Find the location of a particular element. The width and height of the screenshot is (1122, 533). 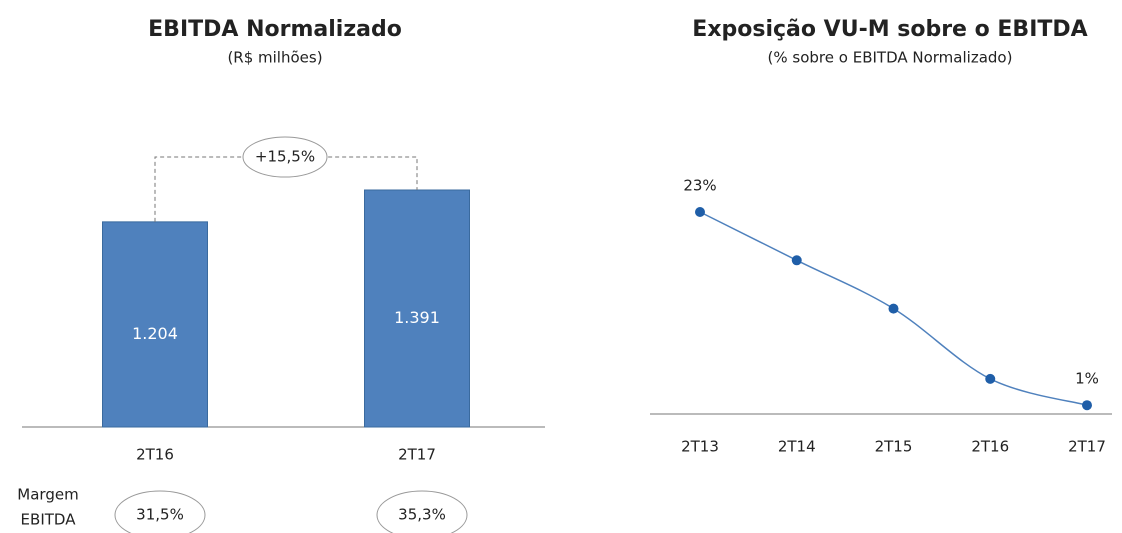

value-label: 1.391 is located at coordinates (417, 317).